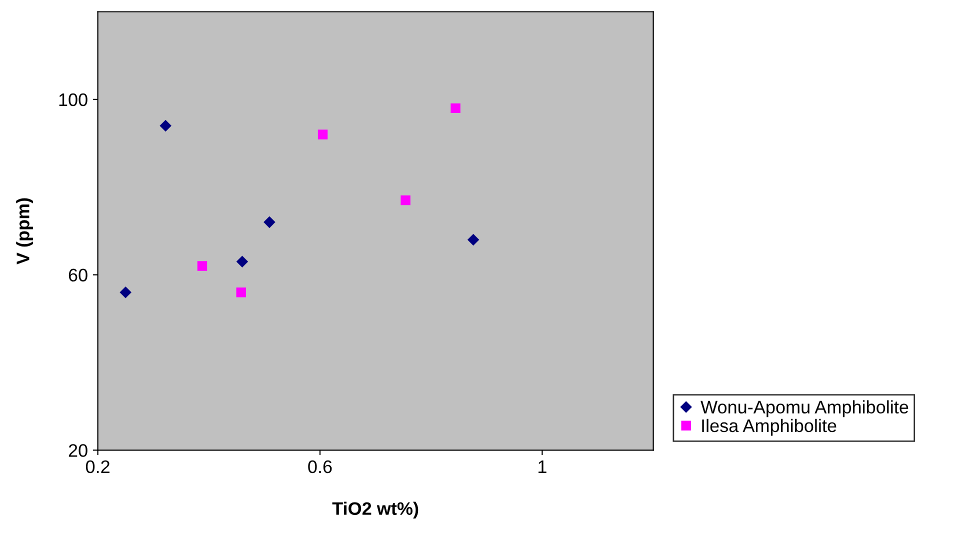 This screenshot has height=534, width=978. What do you see at coordinates (24, 231) in the screenshot?
I see `y-axis-title: V (ppm)` at bounding box center [24, 231].